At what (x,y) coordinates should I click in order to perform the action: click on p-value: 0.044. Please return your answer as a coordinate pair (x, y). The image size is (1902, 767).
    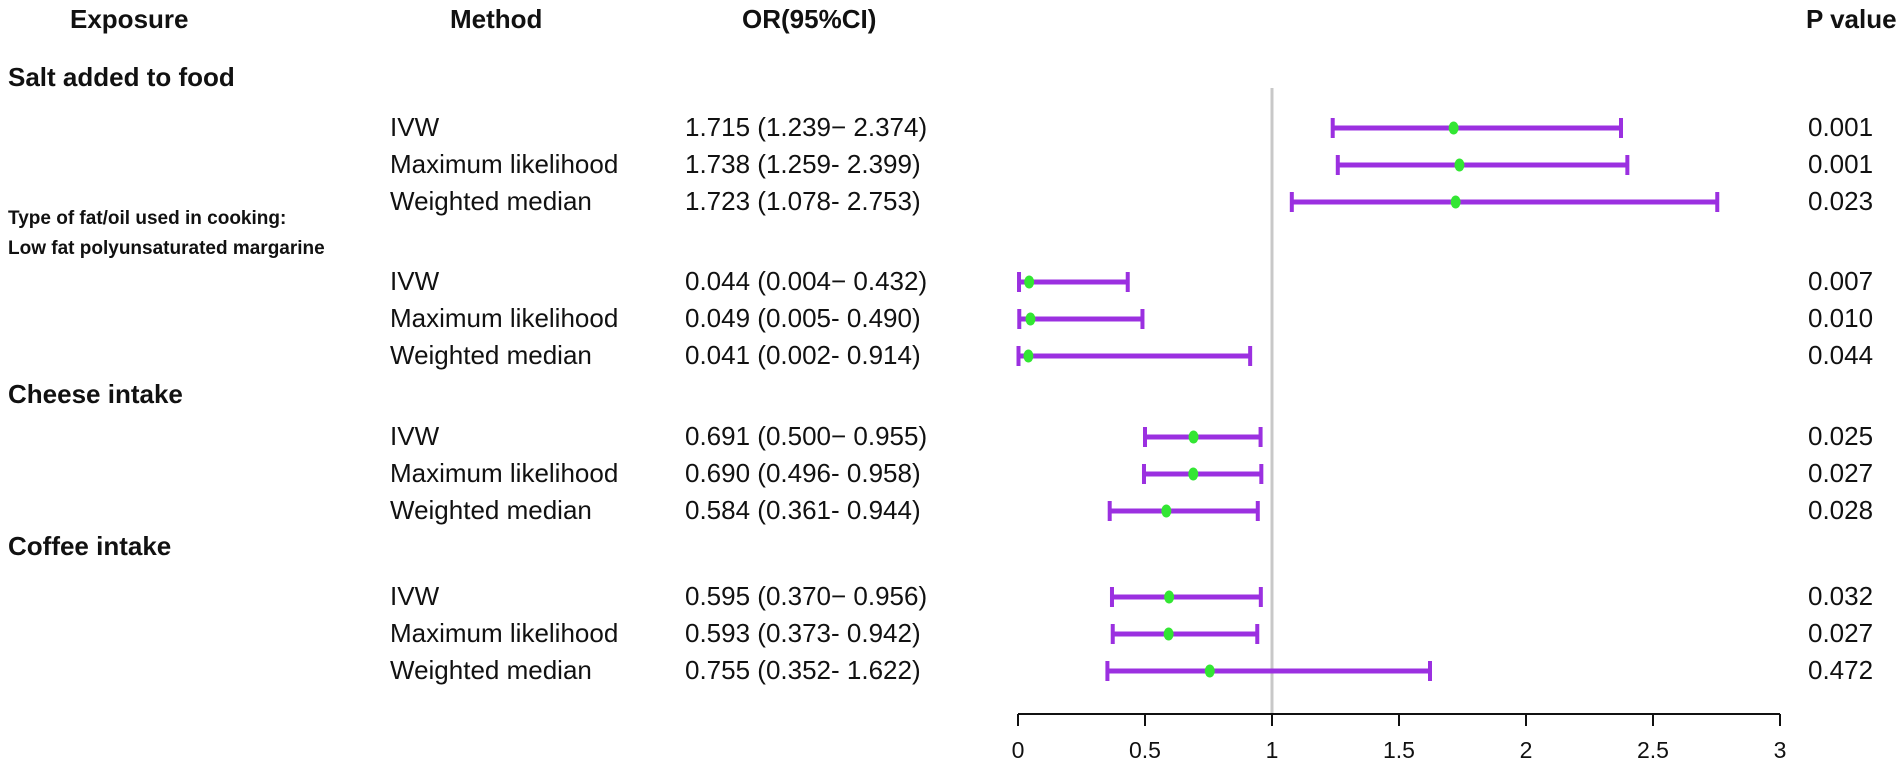
    Looking at the image, I should click on (1841, 355).